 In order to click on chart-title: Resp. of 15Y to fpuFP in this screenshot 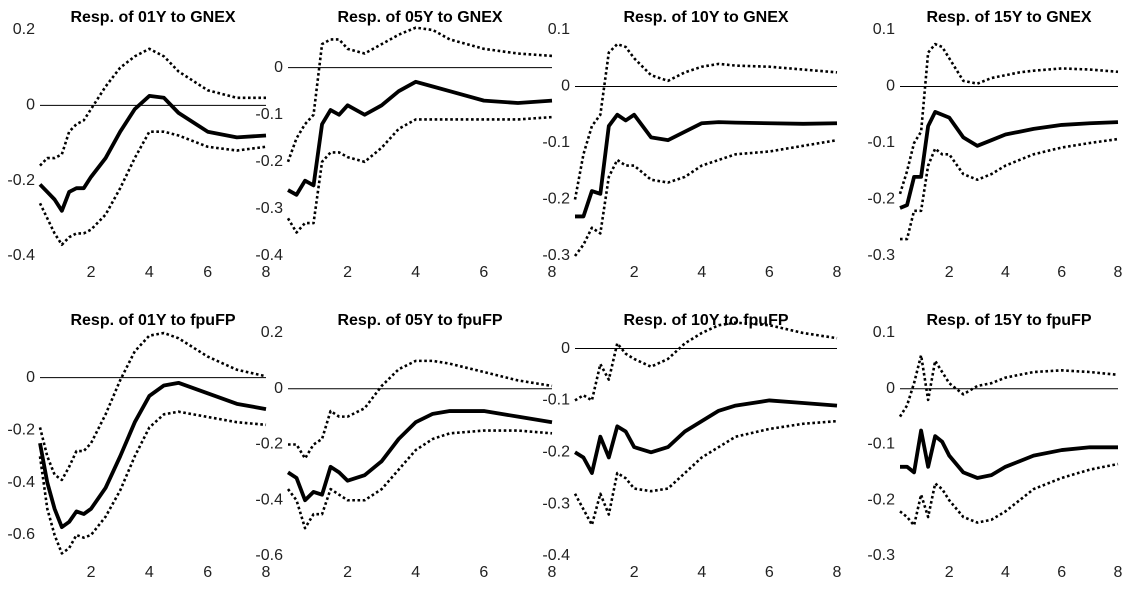, I will do `click(1008, 320)`.